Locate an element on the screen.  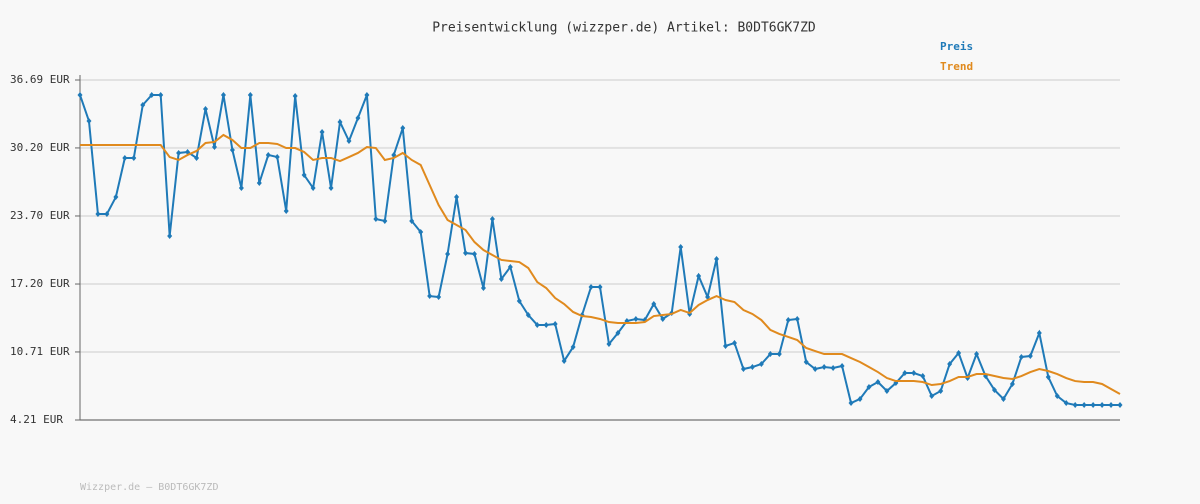
footer: Wizzper.de – B0DT6GK7ZD is located at coordinates (149, 487).